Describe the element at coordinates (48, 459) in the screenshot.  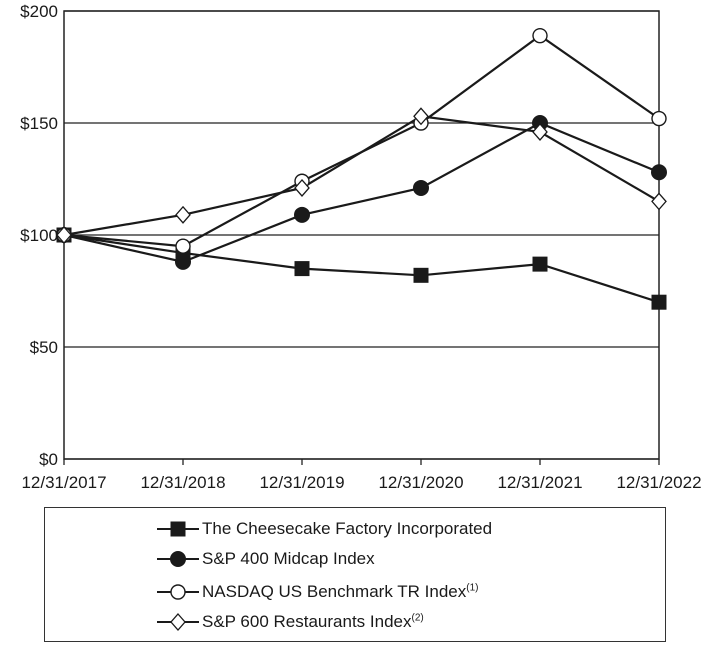
I see `y-tick-label: $0` at that location.